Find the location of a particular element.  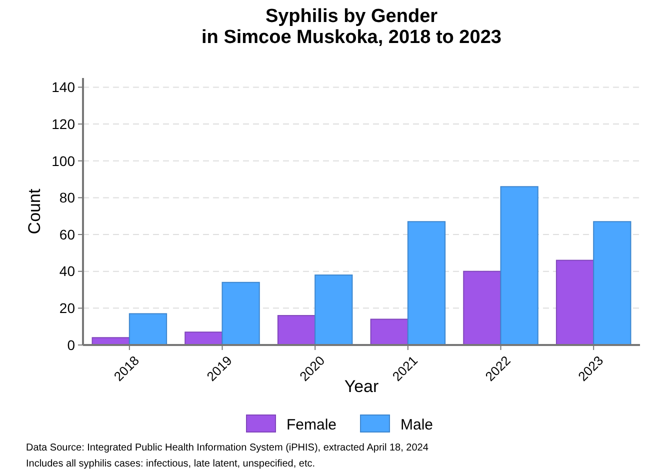

legend-label: Female is located at coordinates (311, 425).